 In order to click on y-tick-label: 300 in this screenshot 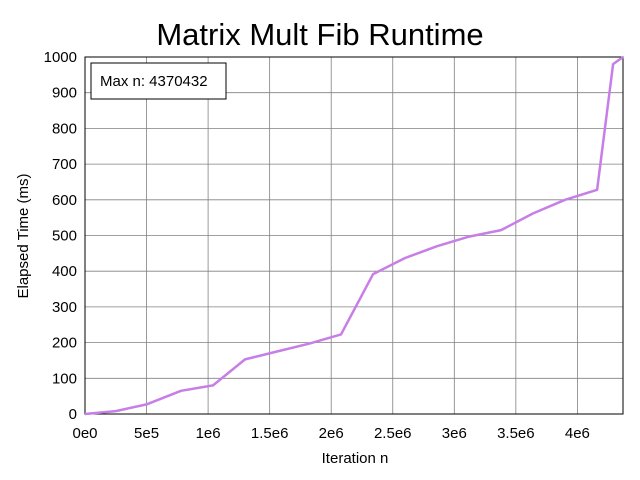, I will do `click(64, 307)`.